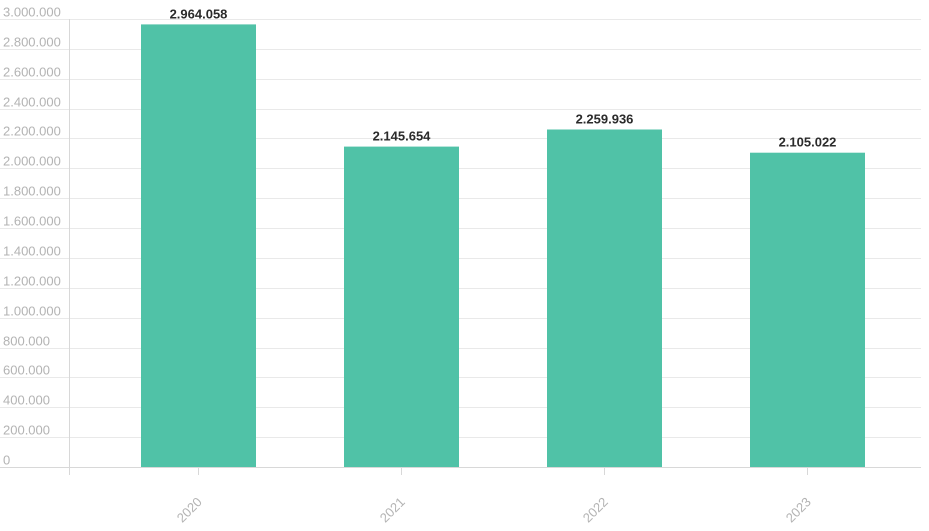  I want to click on y-tick-label: 400.000, so click(26, 400).